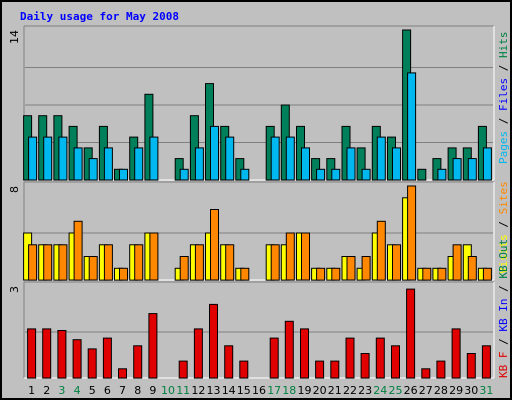 This screenshot has width=512, height=402. What do you see at coordinates (92, 390) in the screenshot?
I see `x-tick-label: 5` at bounding box center [92, 390].